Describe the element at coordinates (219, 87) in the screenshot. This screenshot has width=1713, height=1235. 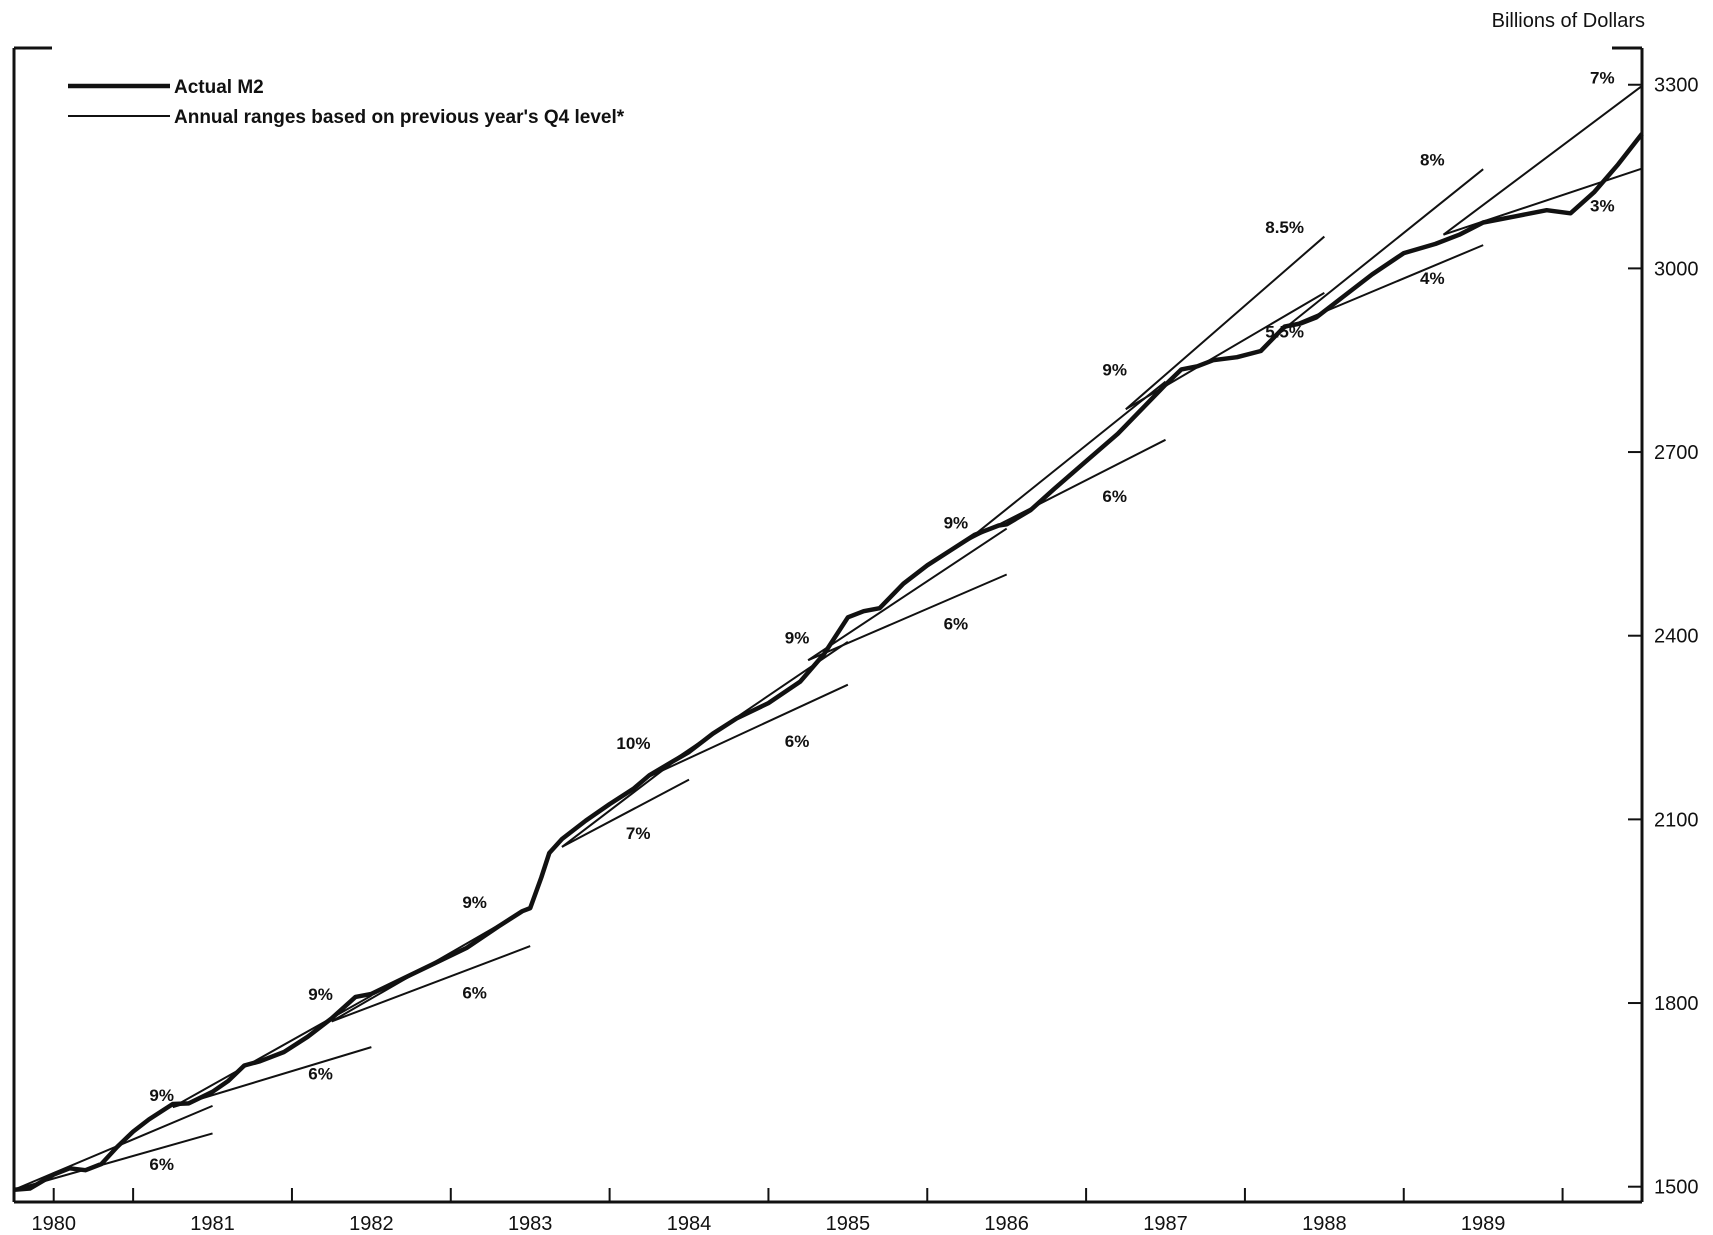
I see `legend-label: Actual M2` at that location.